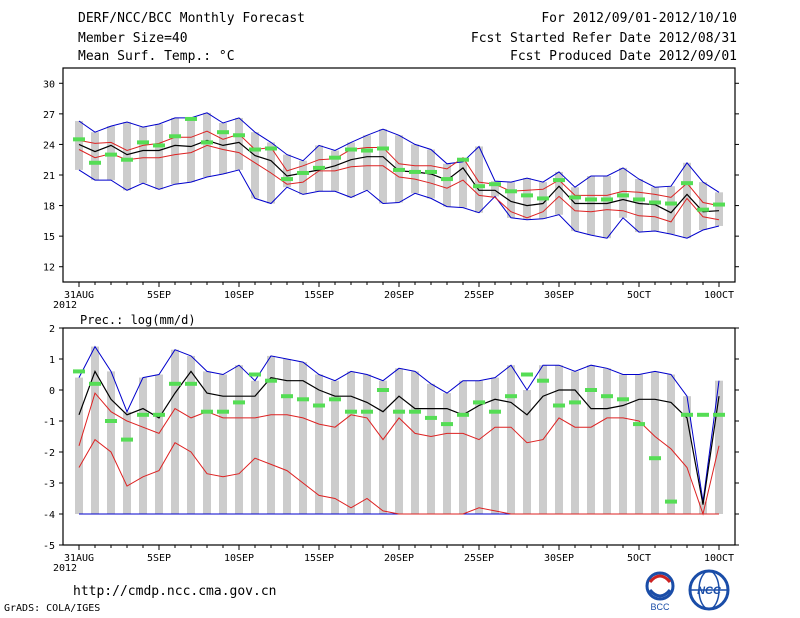 This screenshot has height=618, width=800. What do you see at coordinates (319, 295) in the screenshot?
I see `xtick-label-p0-3: 15SEP` at bounding box center [319, 295].